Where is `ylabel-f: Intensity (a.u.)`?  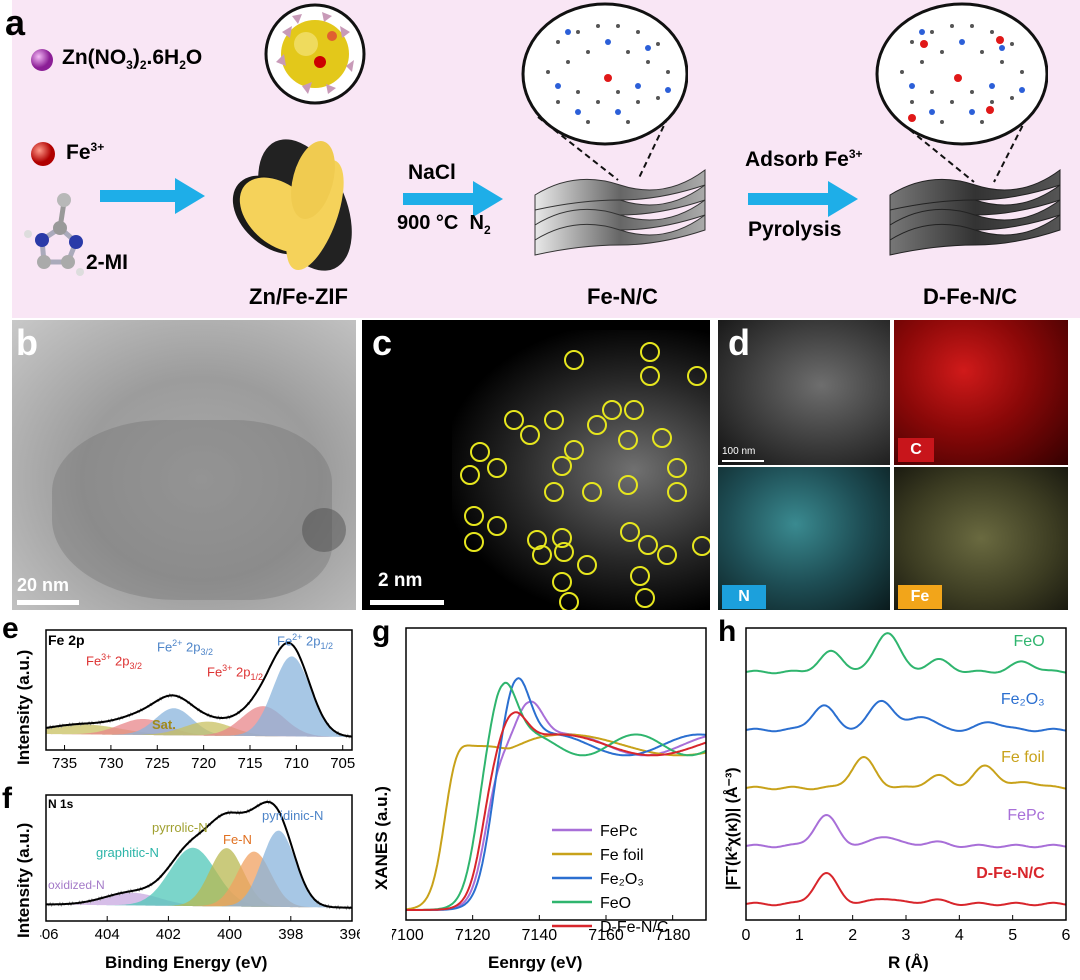 ylabel-f: Intensity (a.u.) is located at coordinates (23, 880).